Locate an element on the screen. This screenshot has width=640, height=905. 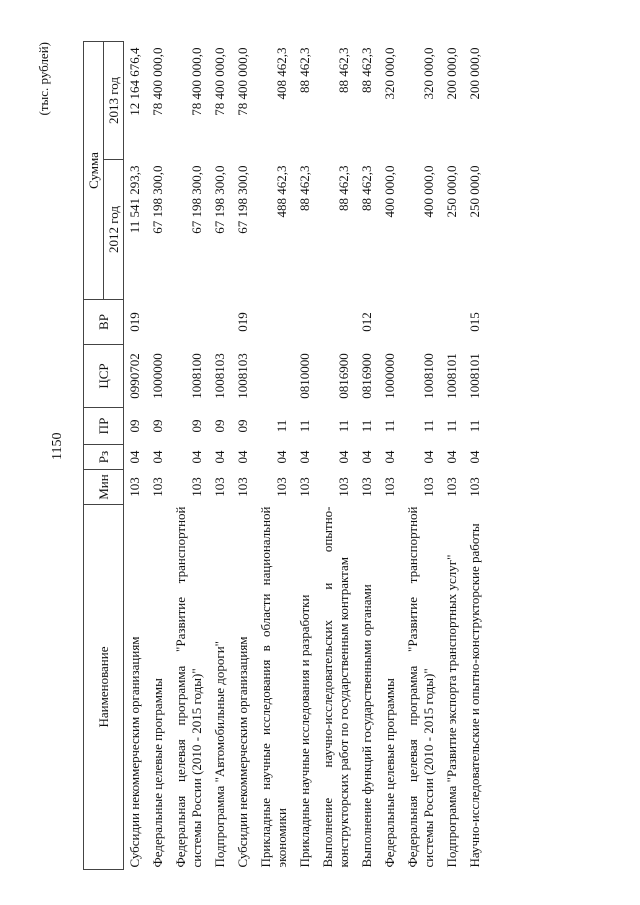
cell-csr: 0816900 is located at coordinates (366, 376).